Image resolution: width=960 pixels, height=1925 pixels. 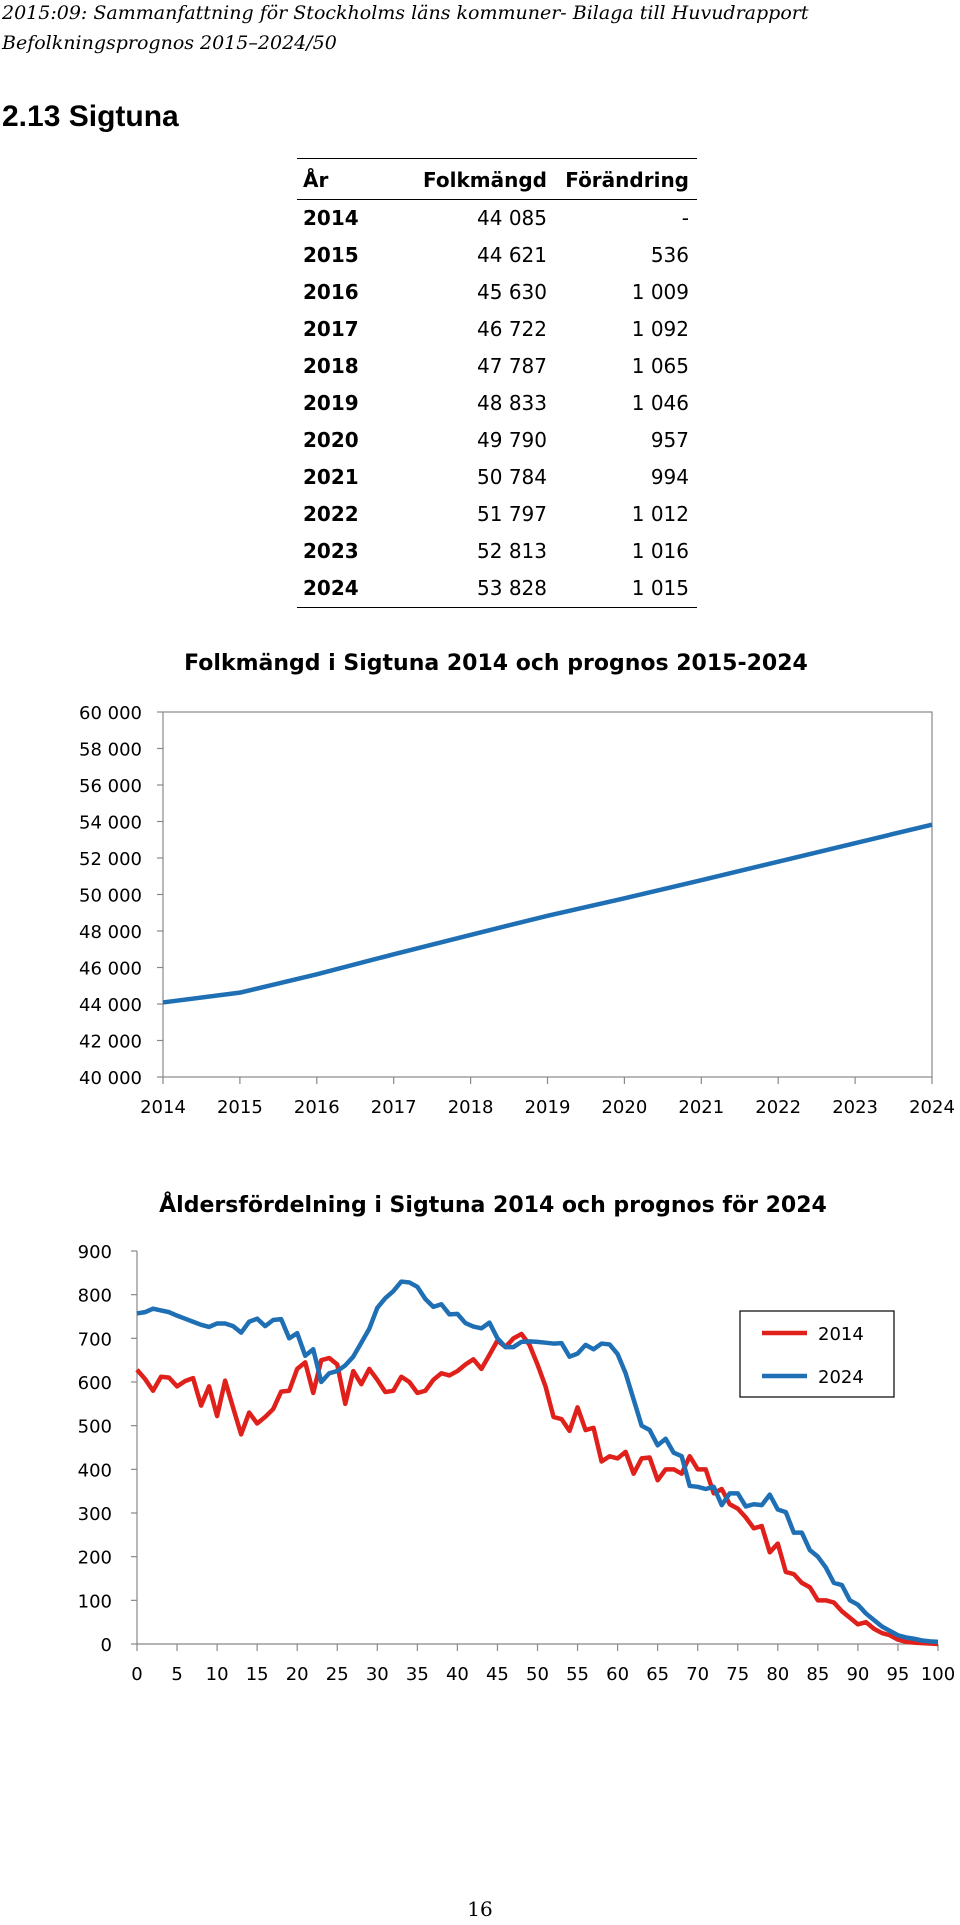 What do you see at coordinates (512, 551) in the screenshot?
I see `cell-population: 52 813` at bounding box center [512, 551].